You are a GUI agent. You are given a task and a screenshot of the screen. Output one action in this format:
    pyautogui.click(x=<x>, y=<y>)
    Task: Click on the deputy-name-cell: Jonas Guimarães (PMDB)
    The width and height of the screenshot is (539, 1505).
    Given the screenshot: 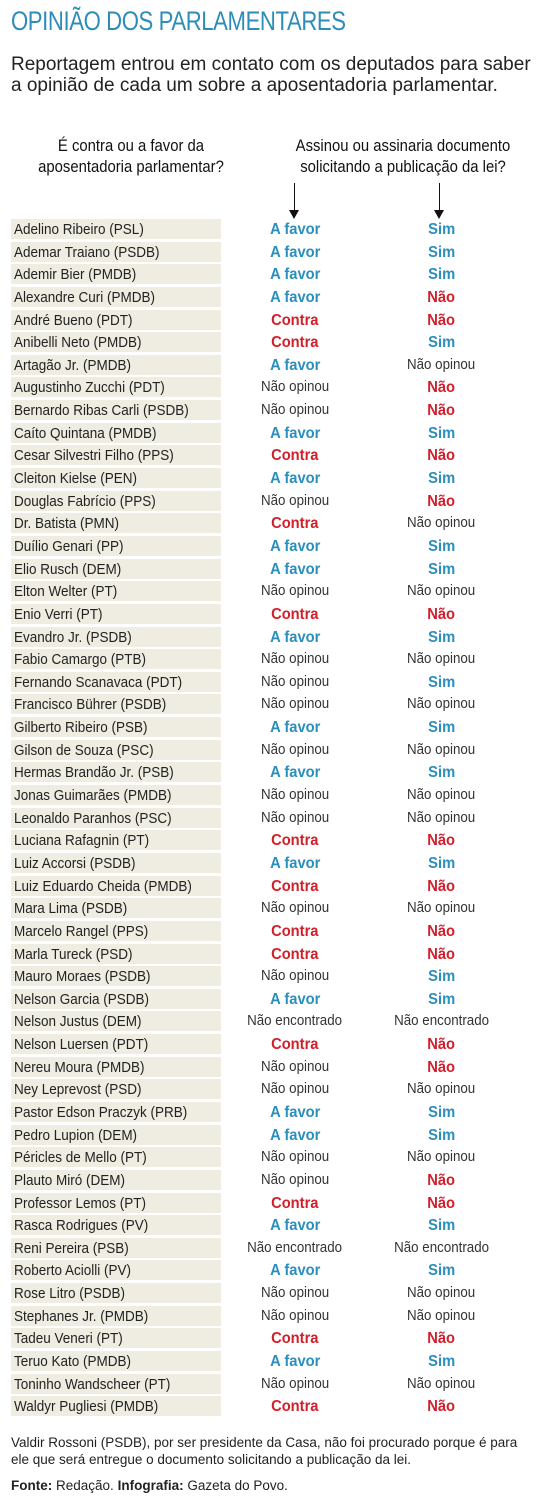 What is the action you would take?
    pyautogui.click(x=116, y=795)
    